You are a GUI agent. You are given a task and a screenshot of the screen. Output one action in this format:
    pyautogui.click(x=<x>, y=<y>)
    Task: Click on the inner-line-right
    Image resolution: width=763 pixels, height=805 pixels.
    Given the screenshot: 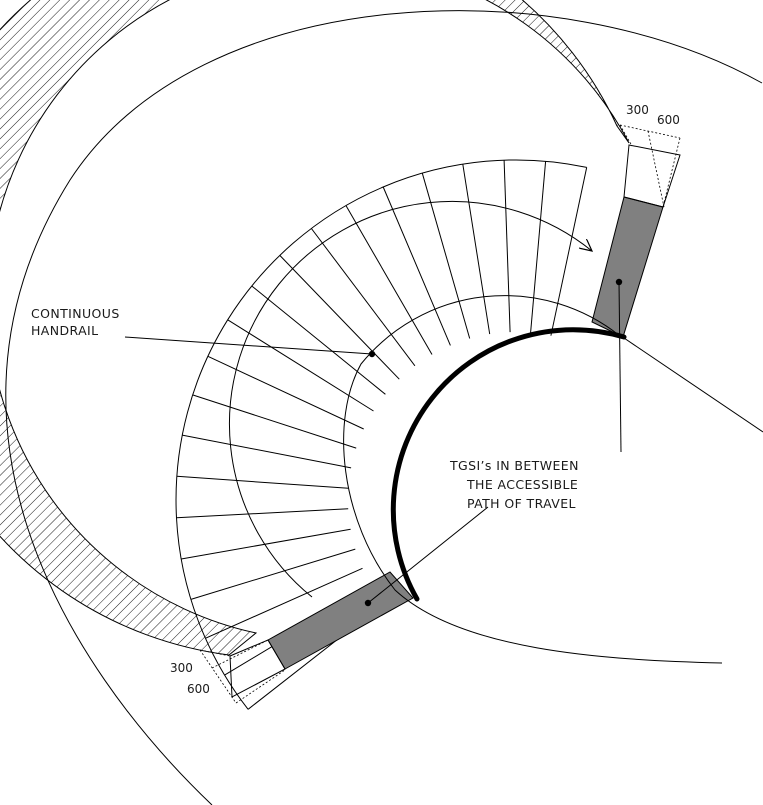 What is the action you would take?
    pyautogui.click(x=693, y=385)
    